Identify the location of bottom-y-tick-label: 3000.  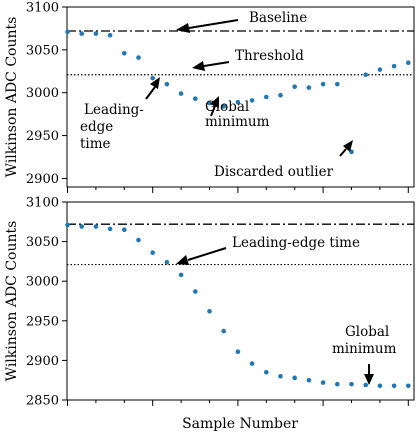
(42, 282).